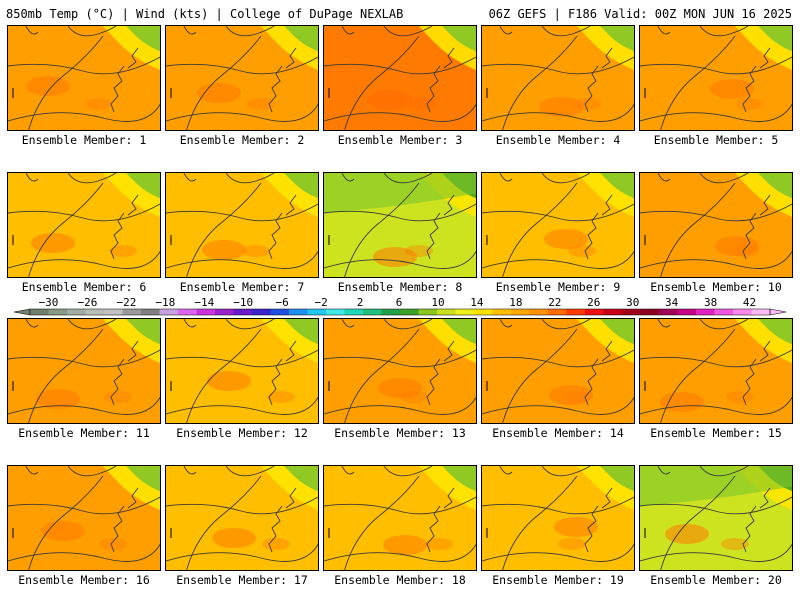 The height and width of the screenshot is (600, 800). Describe the element at coordinates (22, 312) in the screenshot. I see `colorbar-min-arrow` at that location.